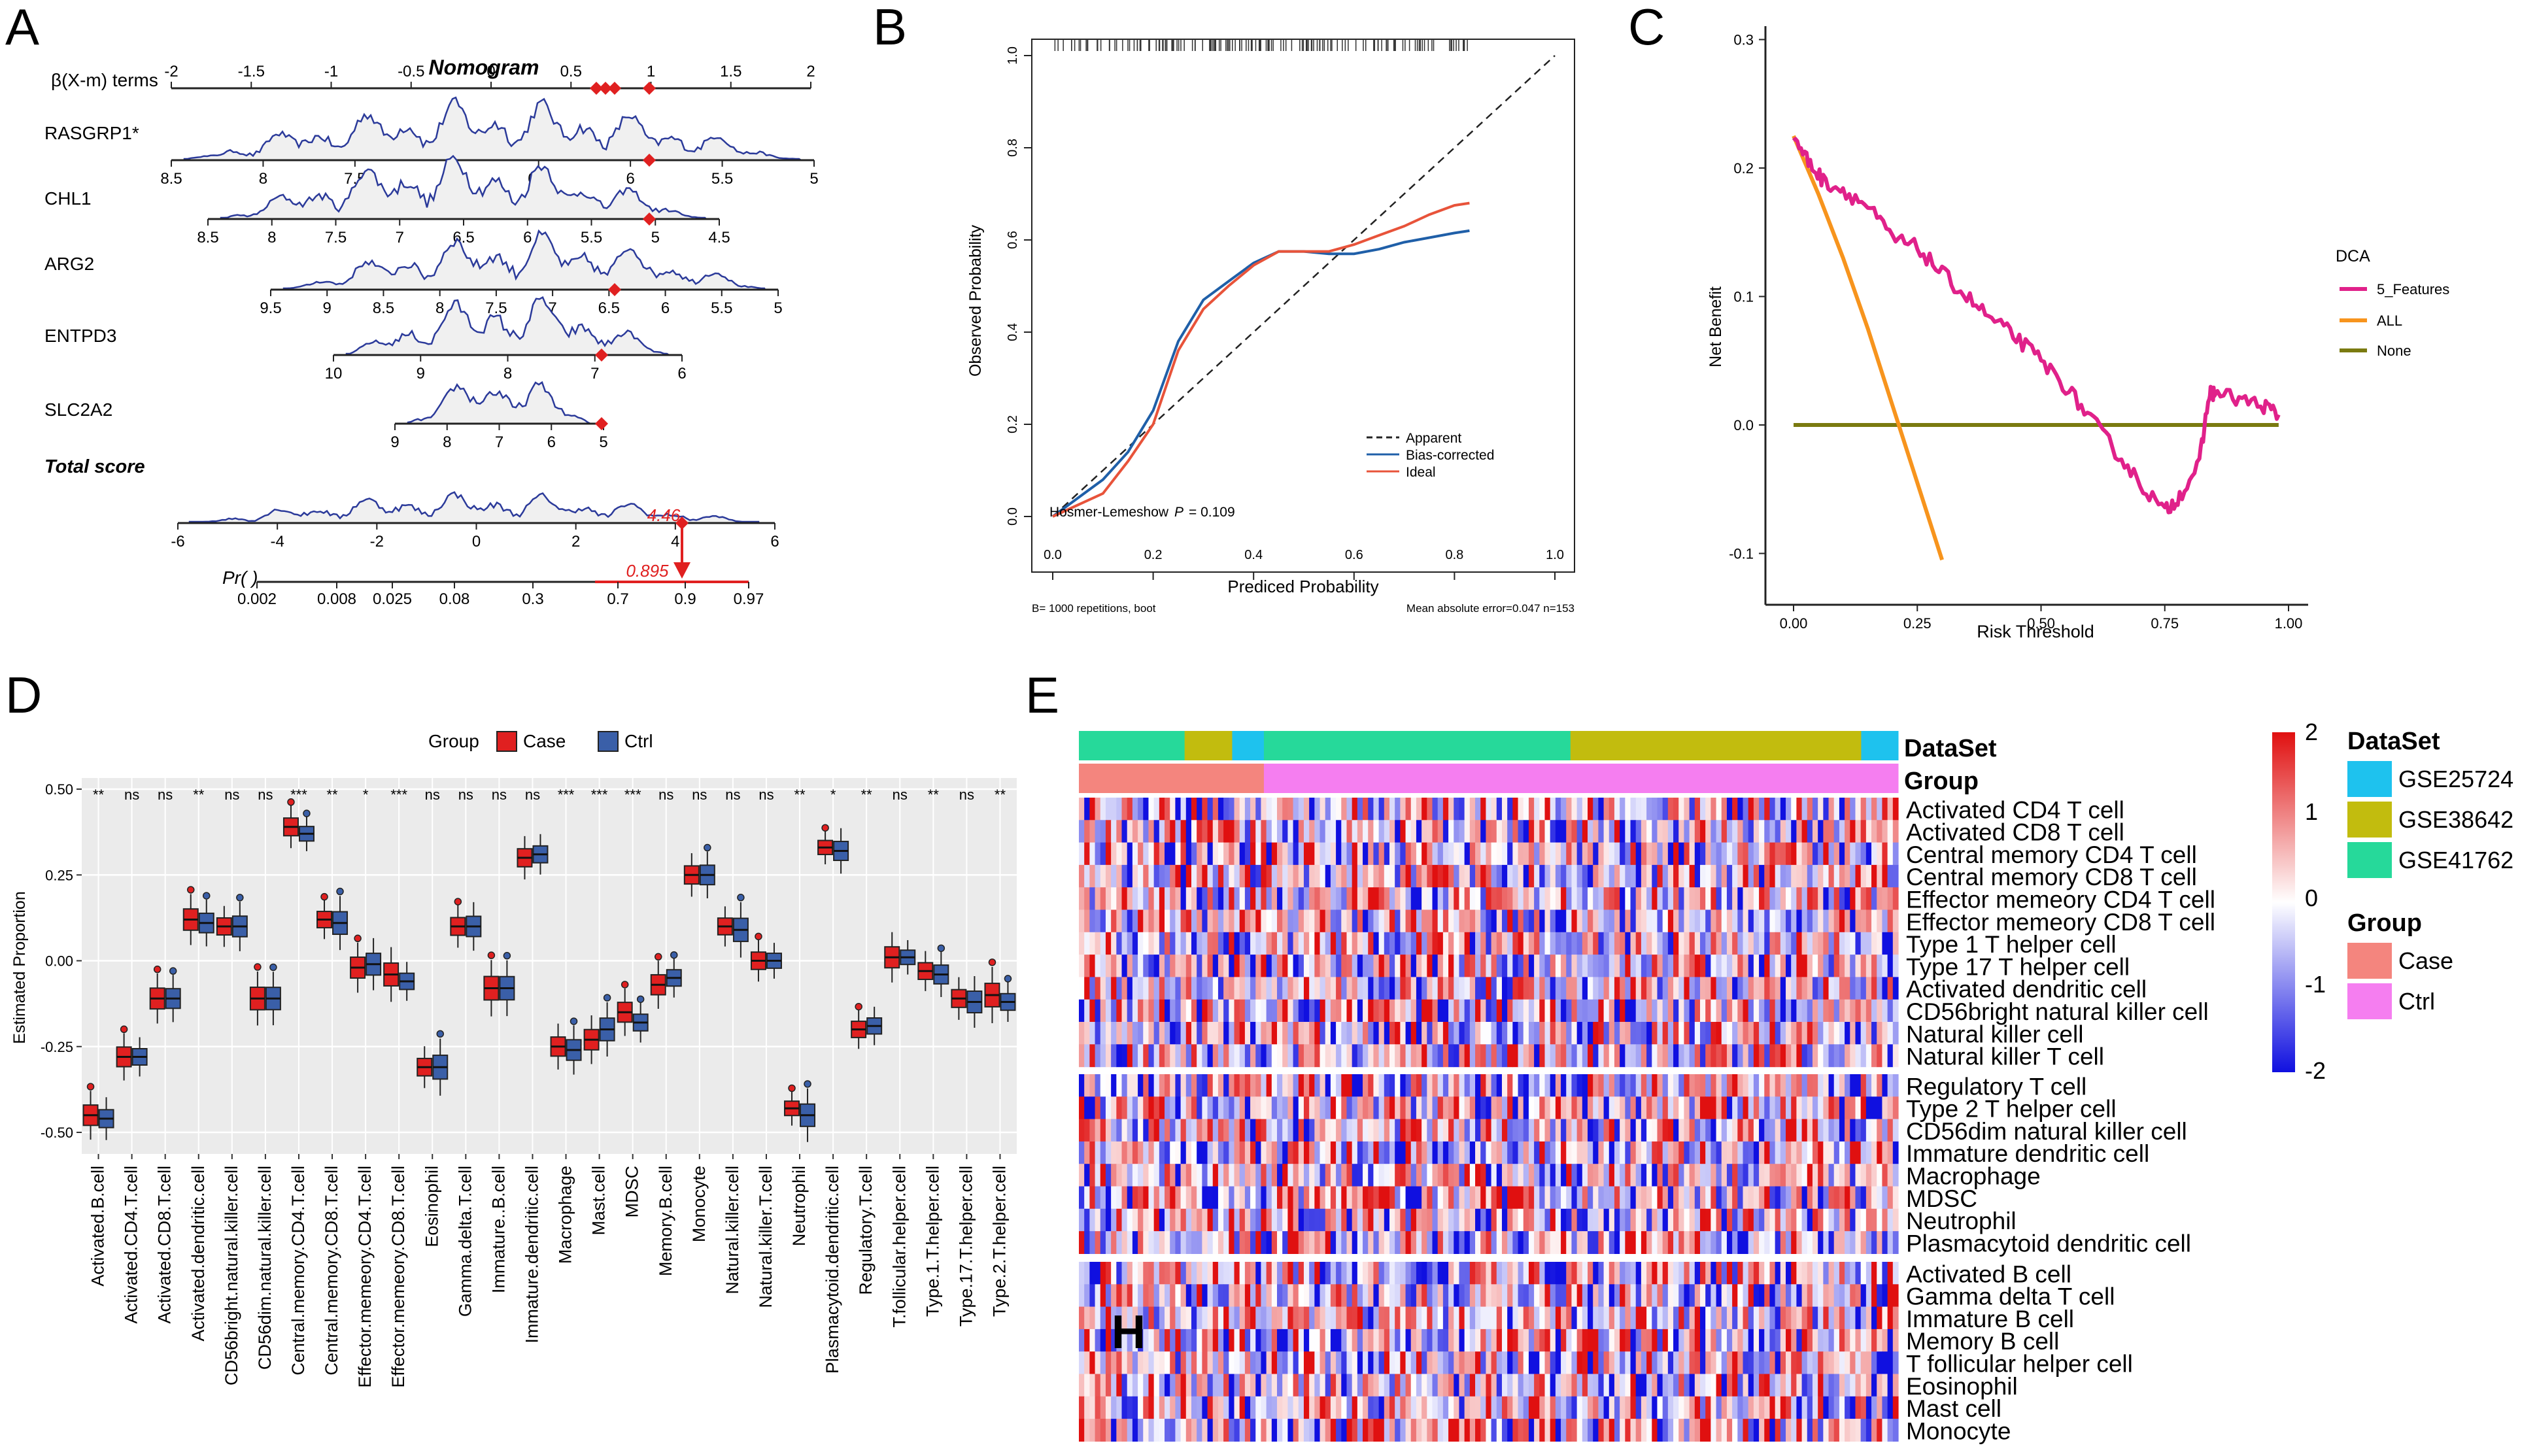 The image size is (2537, 1456). Describe the element at coordinates (630, 179) in the screenshot. I see `variable-scale-tick-label: 6` at that location.